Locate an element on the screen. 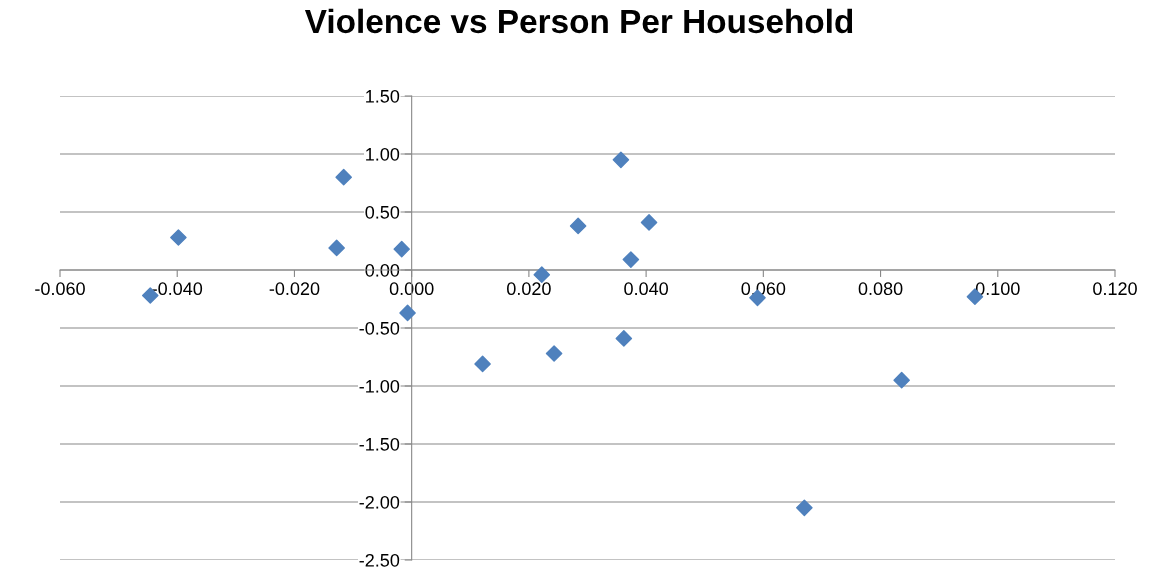  y-tick-label: -1.50 is located at coordinates (379, 444).